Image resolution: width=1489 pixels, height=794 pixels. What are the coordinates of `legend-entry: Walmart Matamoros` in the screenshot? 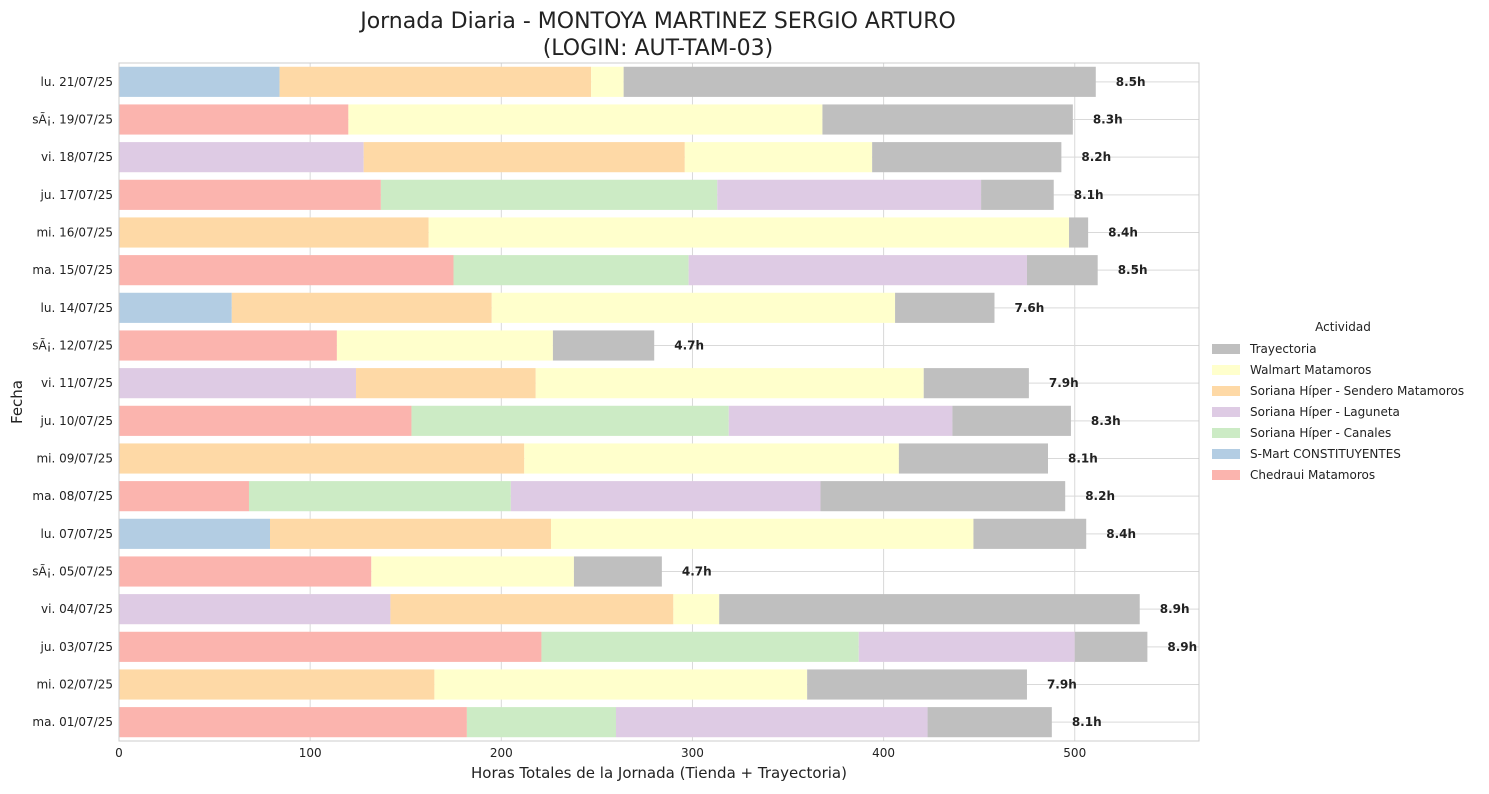 It's located at (1310, 370).